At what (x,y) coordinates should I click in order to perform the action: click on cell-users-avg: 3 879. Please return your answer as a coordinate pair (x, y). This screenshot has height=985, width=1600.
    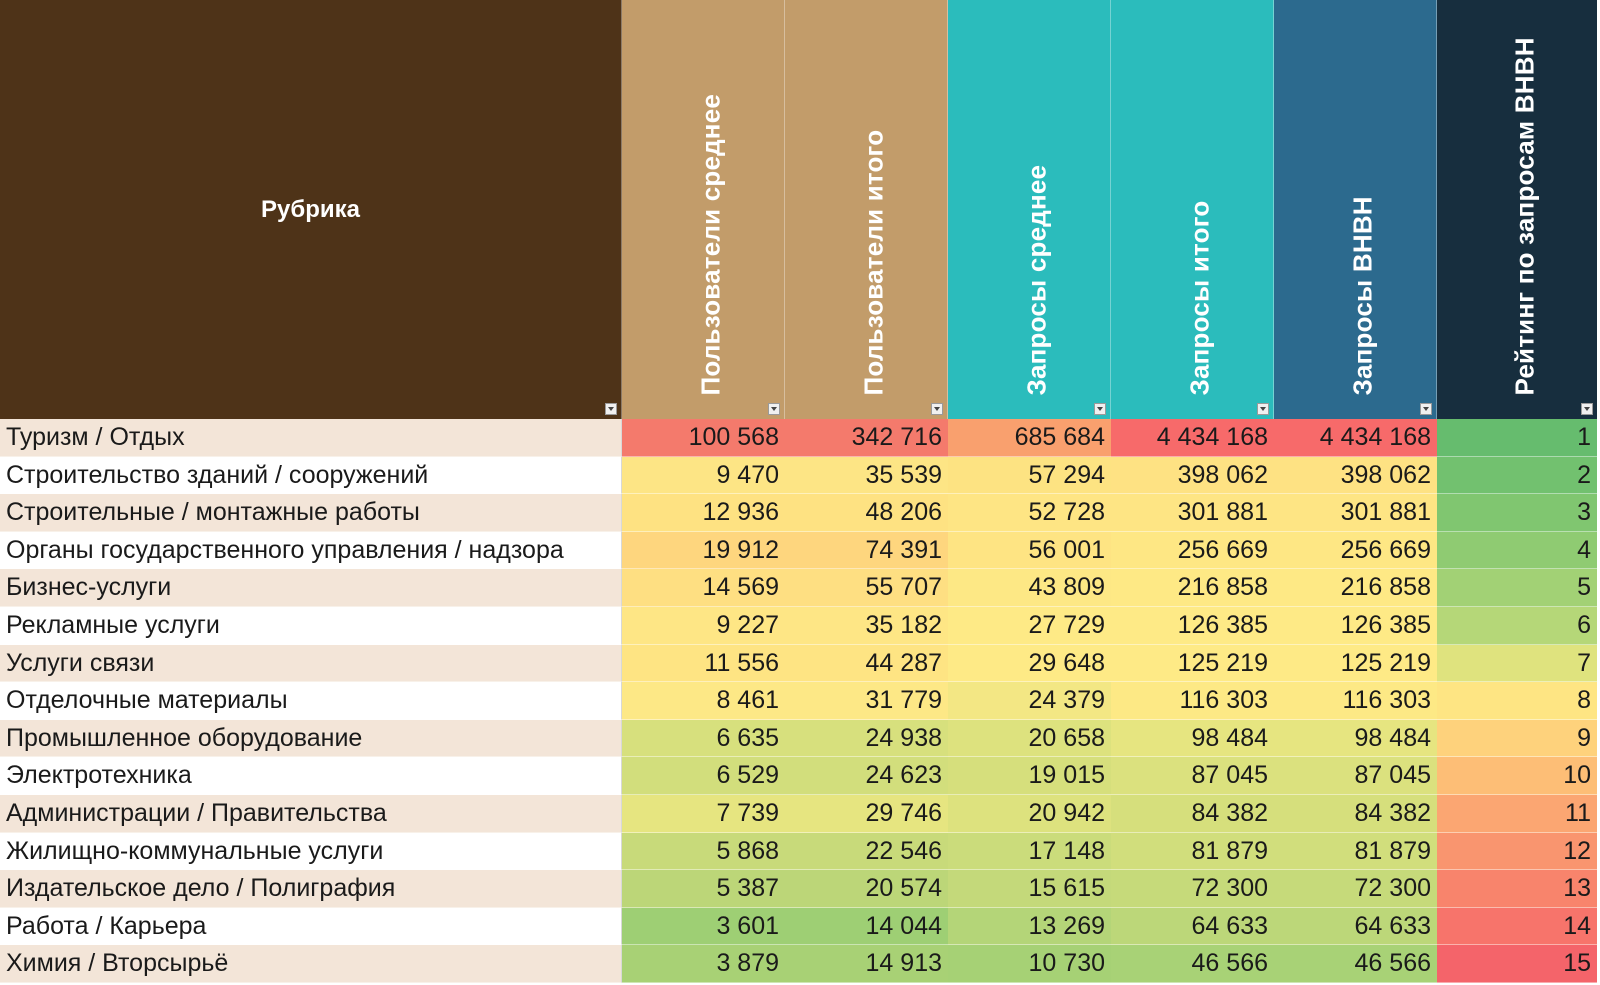
    Looking at the image, I should click on (703, 964).